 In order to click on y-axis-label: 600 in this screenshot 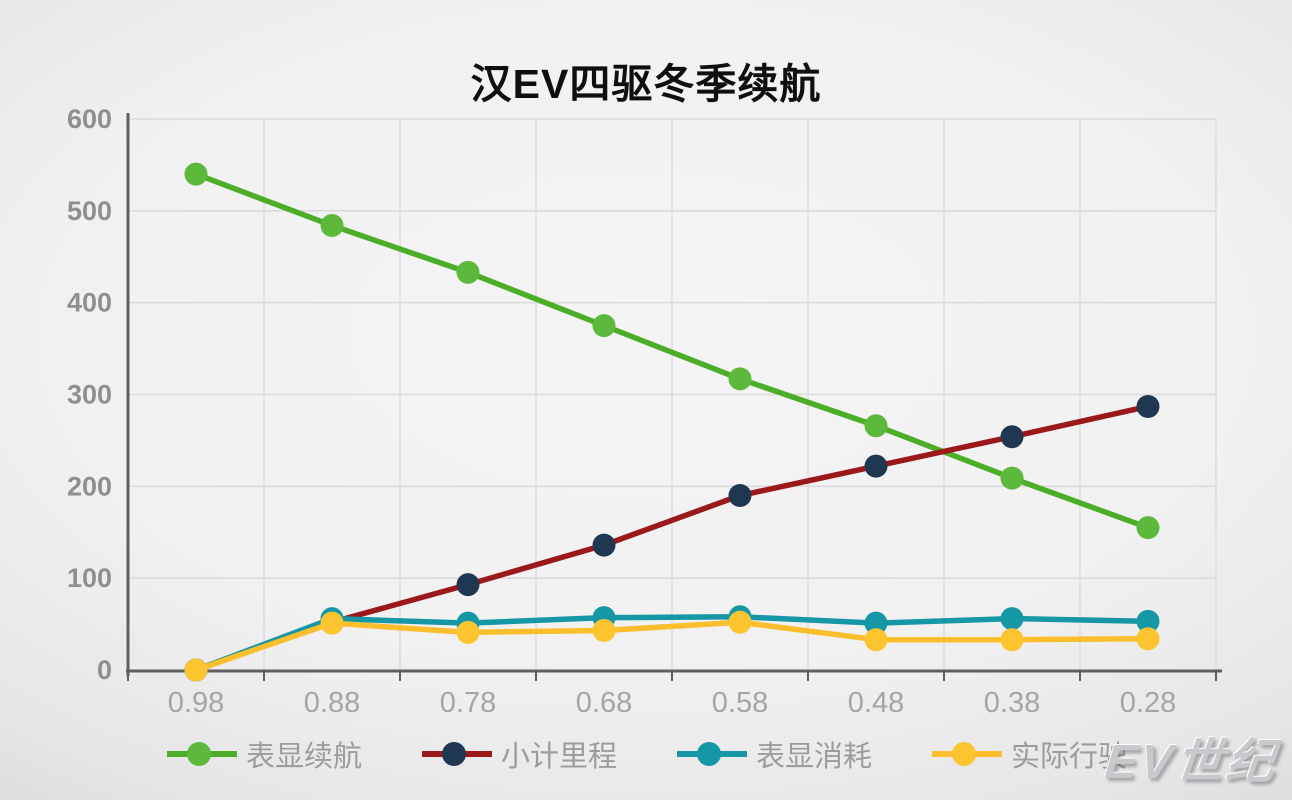, I will do `click(89, 119)`.